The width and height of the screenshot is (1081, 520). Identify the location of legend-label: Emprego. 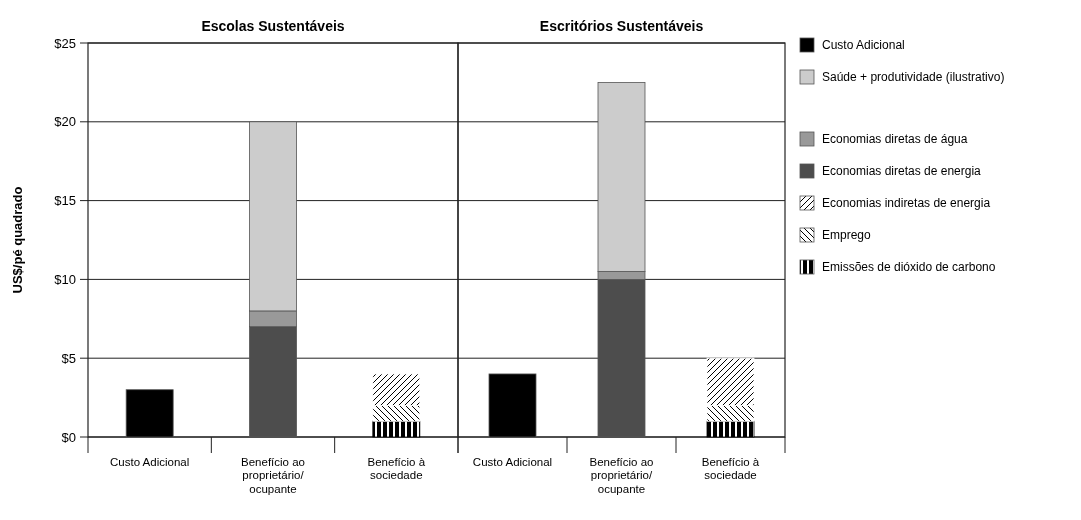
(847, 235).